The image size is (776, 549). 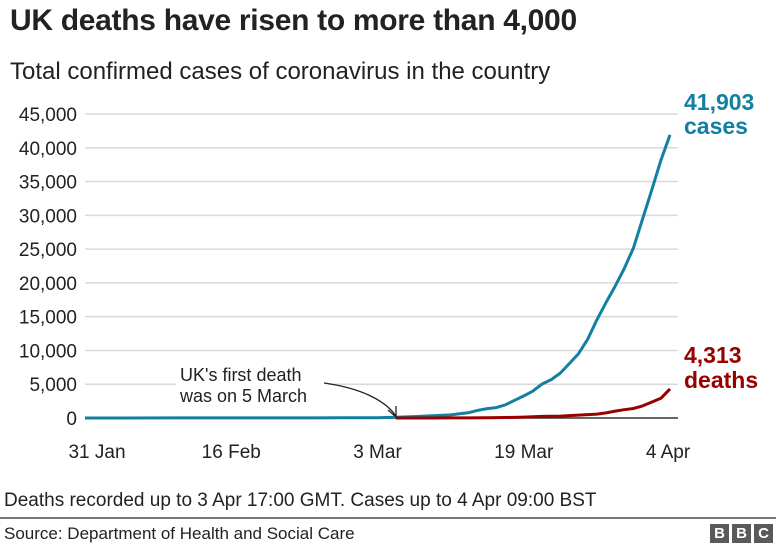 I want to click on annotation-arrowhead, so click(x=392, y=412).